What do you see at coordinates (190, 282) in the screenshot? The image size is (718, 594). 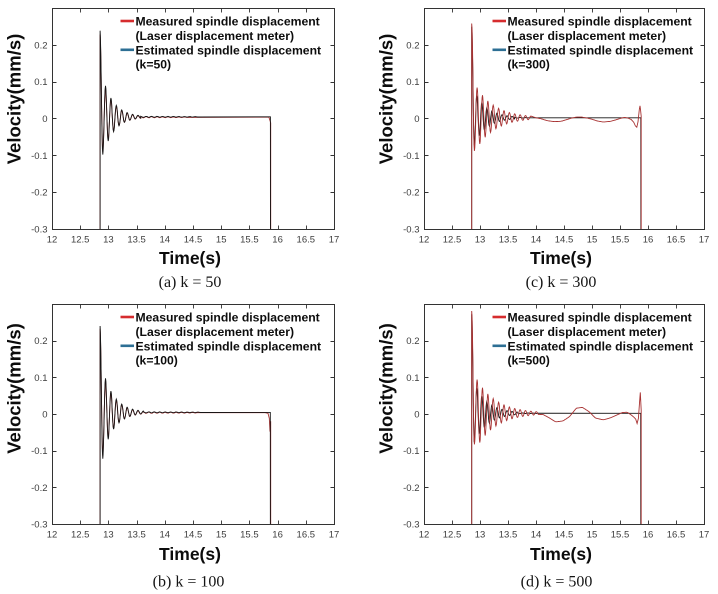 I see `svg-text: (a) k = 50` at bounding box center [190, 282].